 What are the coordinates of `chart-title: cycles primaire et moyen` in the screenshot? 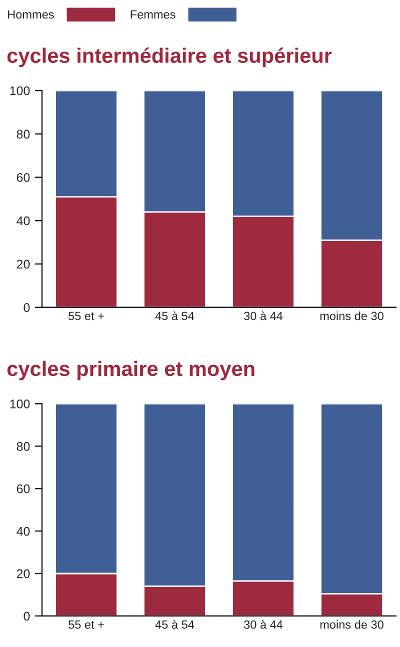 It's located at (130, 370).